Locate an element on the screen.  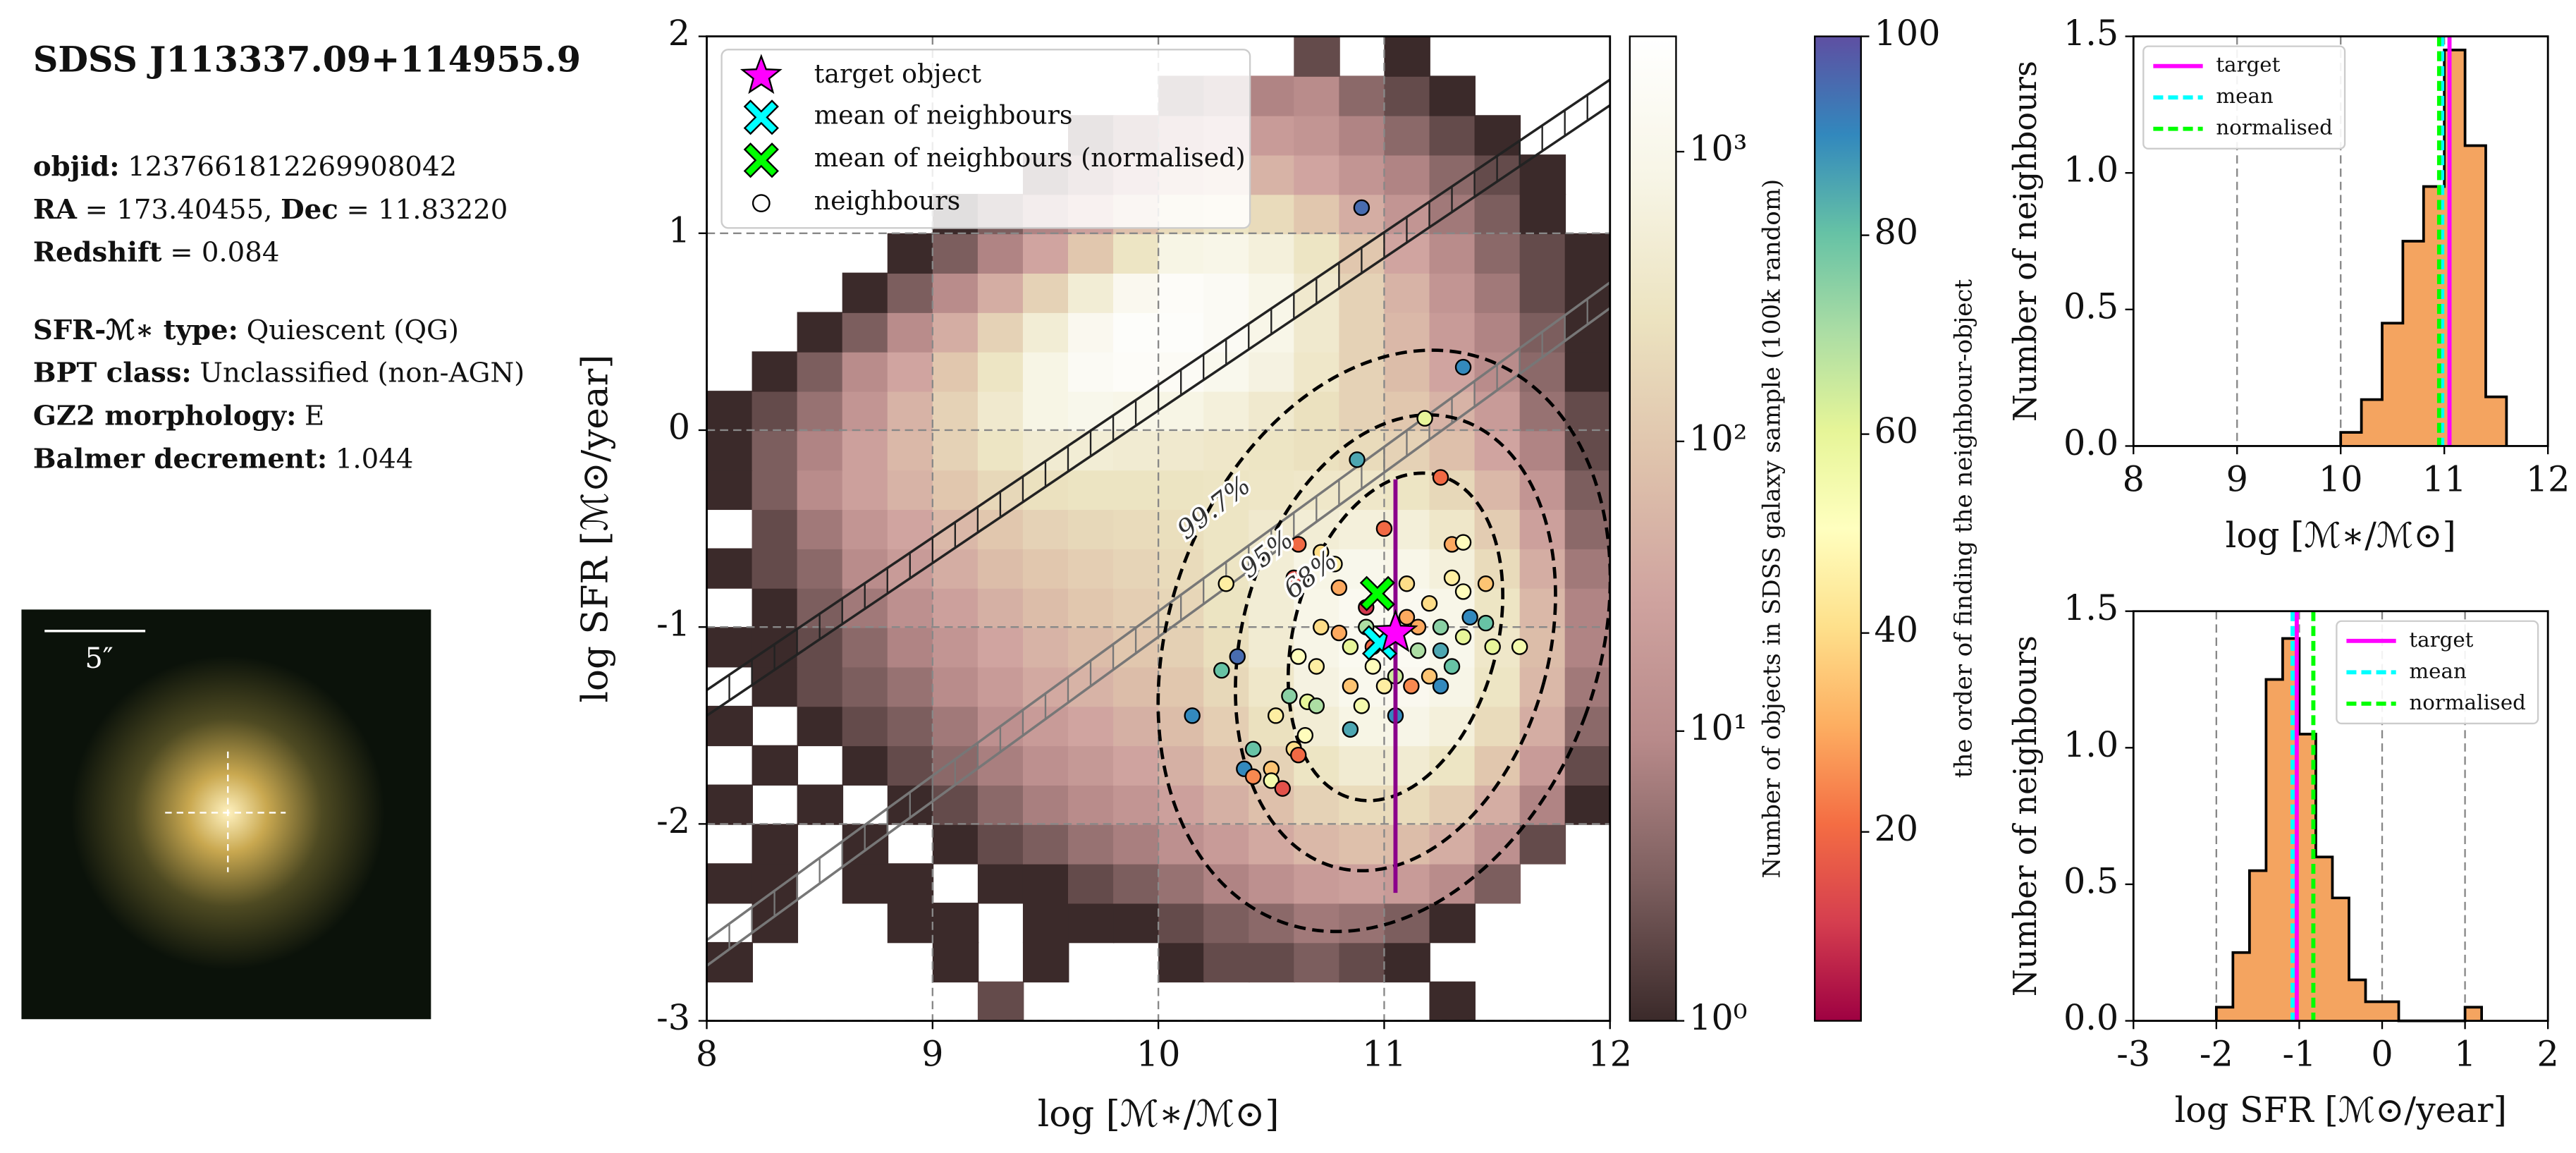
x-tick-label: 10 is located at coordinates (1158, 1054).